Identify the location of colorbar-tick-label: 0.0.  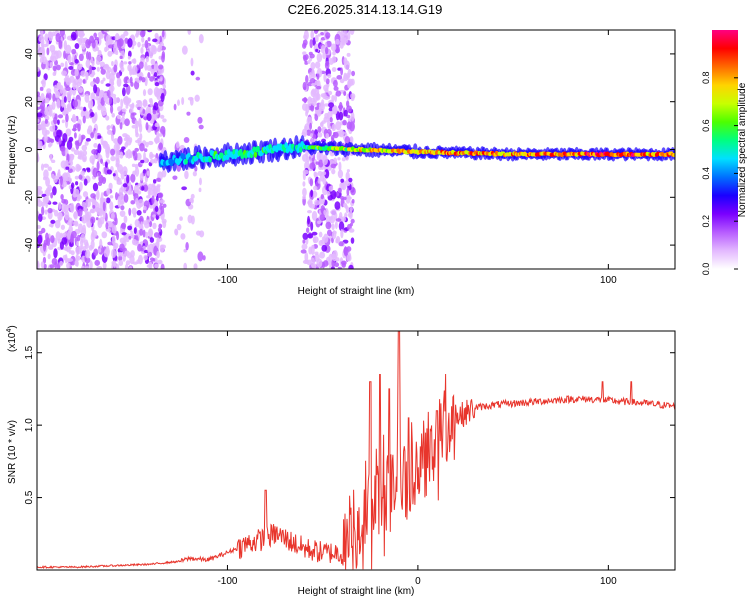
(706, 269).